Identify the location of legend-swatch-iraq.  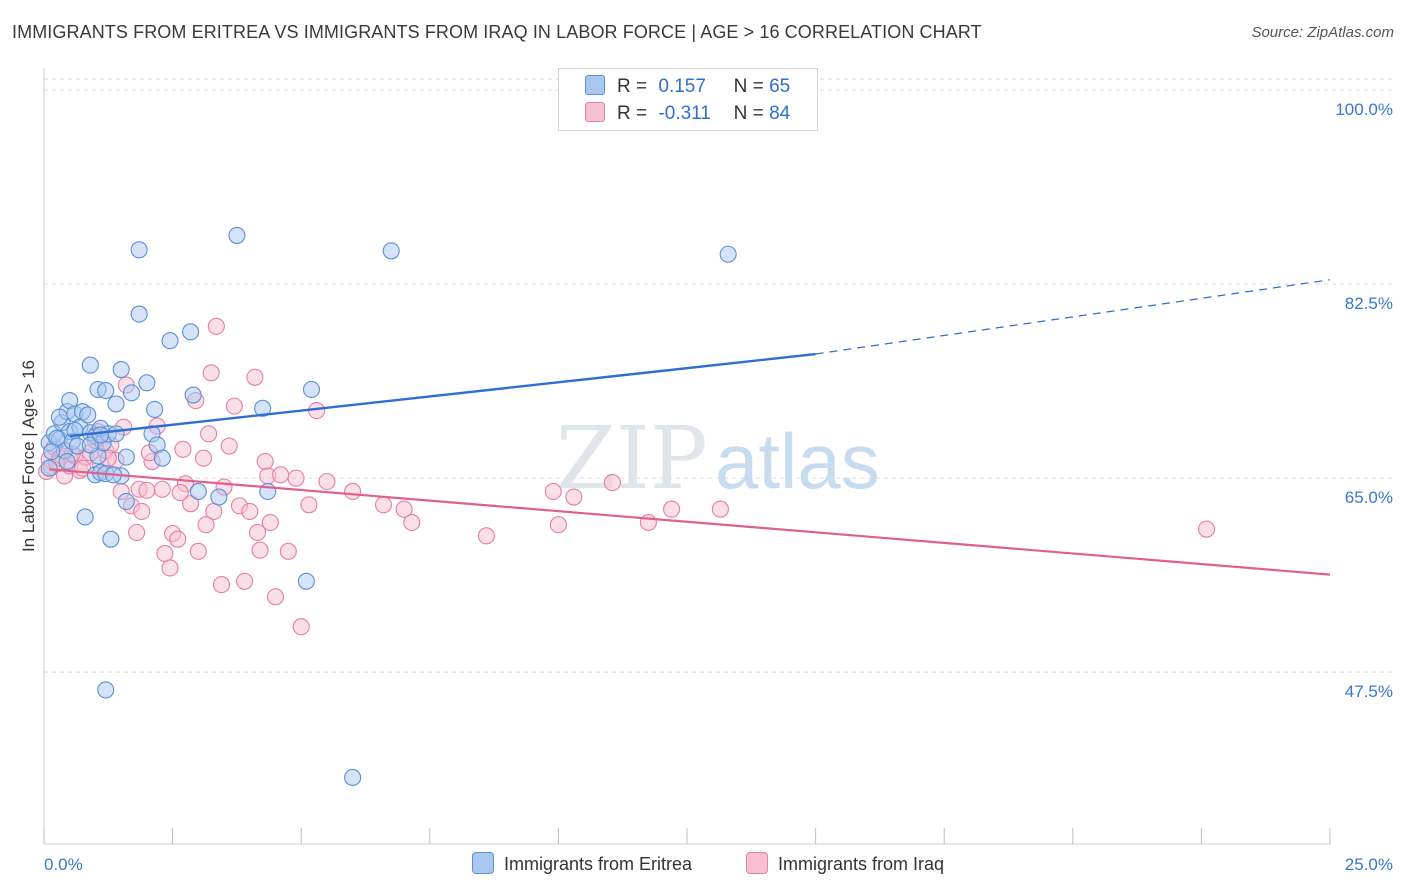
(595, 112).